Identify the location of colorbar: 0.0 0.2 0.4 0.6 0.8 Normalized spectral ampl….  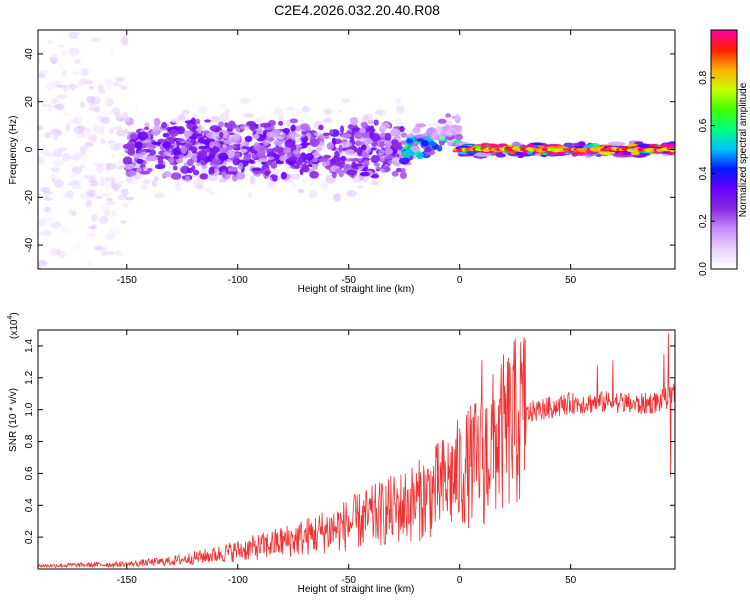
(723, 152).